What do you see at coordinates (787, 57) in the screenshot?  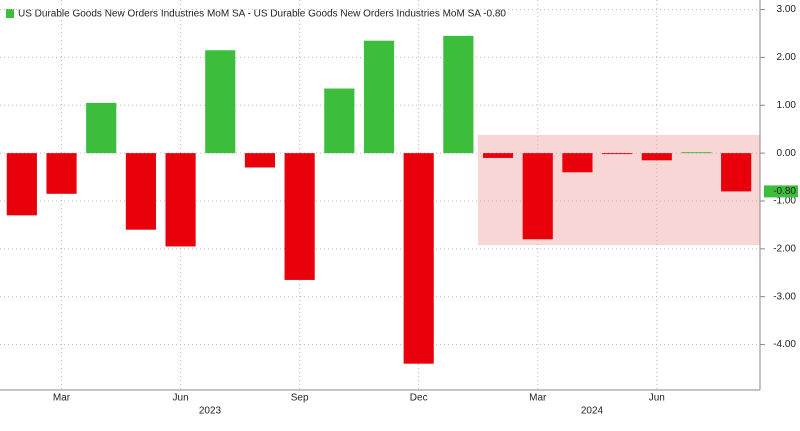 I see `y-tick-label: 2.00` at bounding box center [787, 57].